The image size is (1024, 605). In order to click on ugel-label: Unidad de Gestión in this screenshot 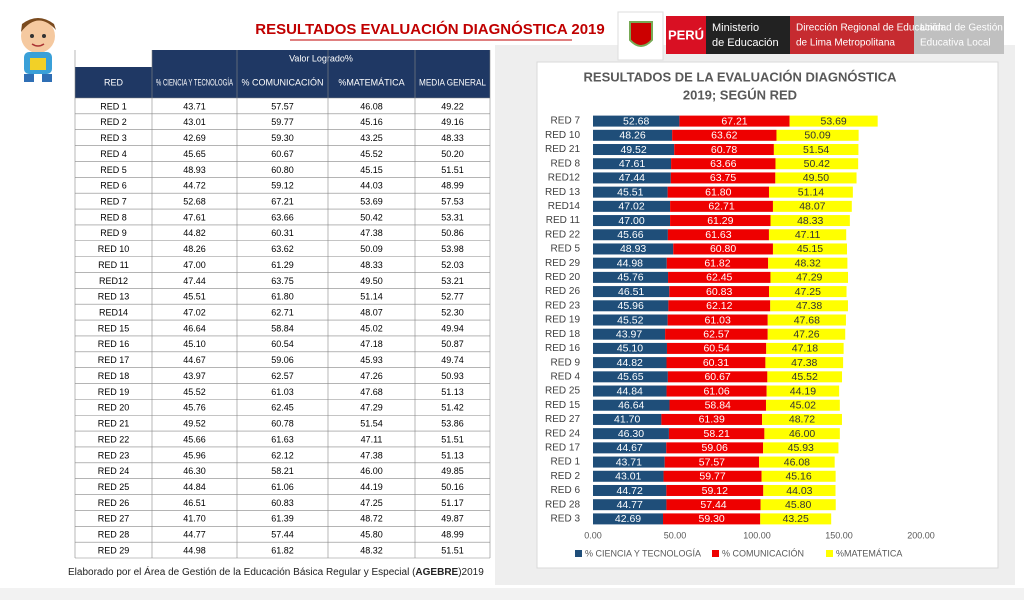, I will do `click(961, 28)`.